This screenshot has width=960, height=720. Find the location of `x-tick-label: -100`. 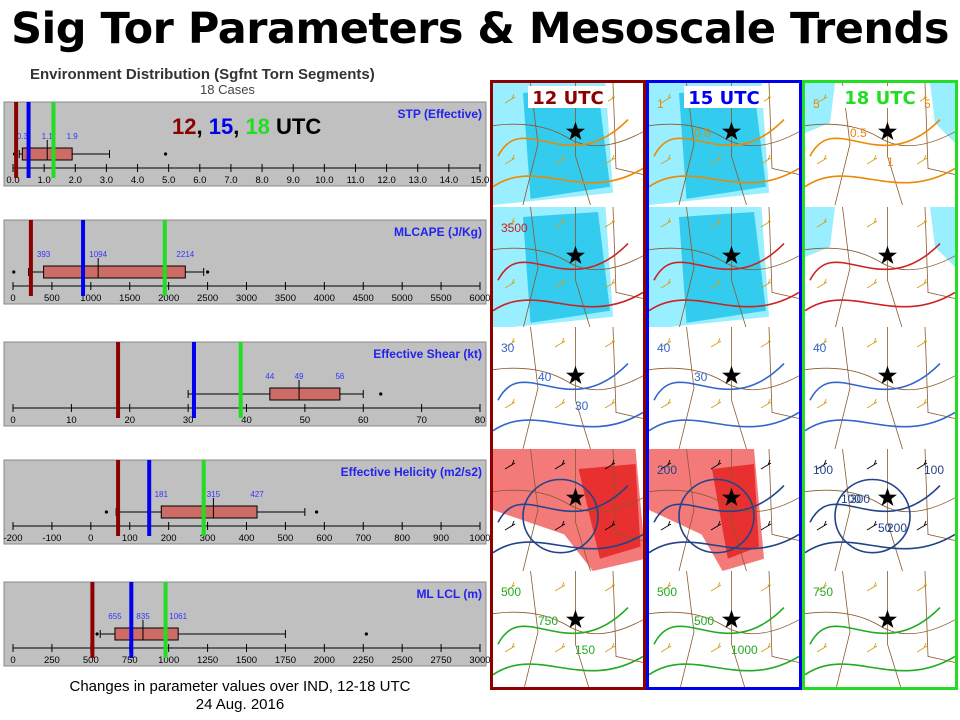

x-tick-label: -100 is located at coordinates (51, 538).